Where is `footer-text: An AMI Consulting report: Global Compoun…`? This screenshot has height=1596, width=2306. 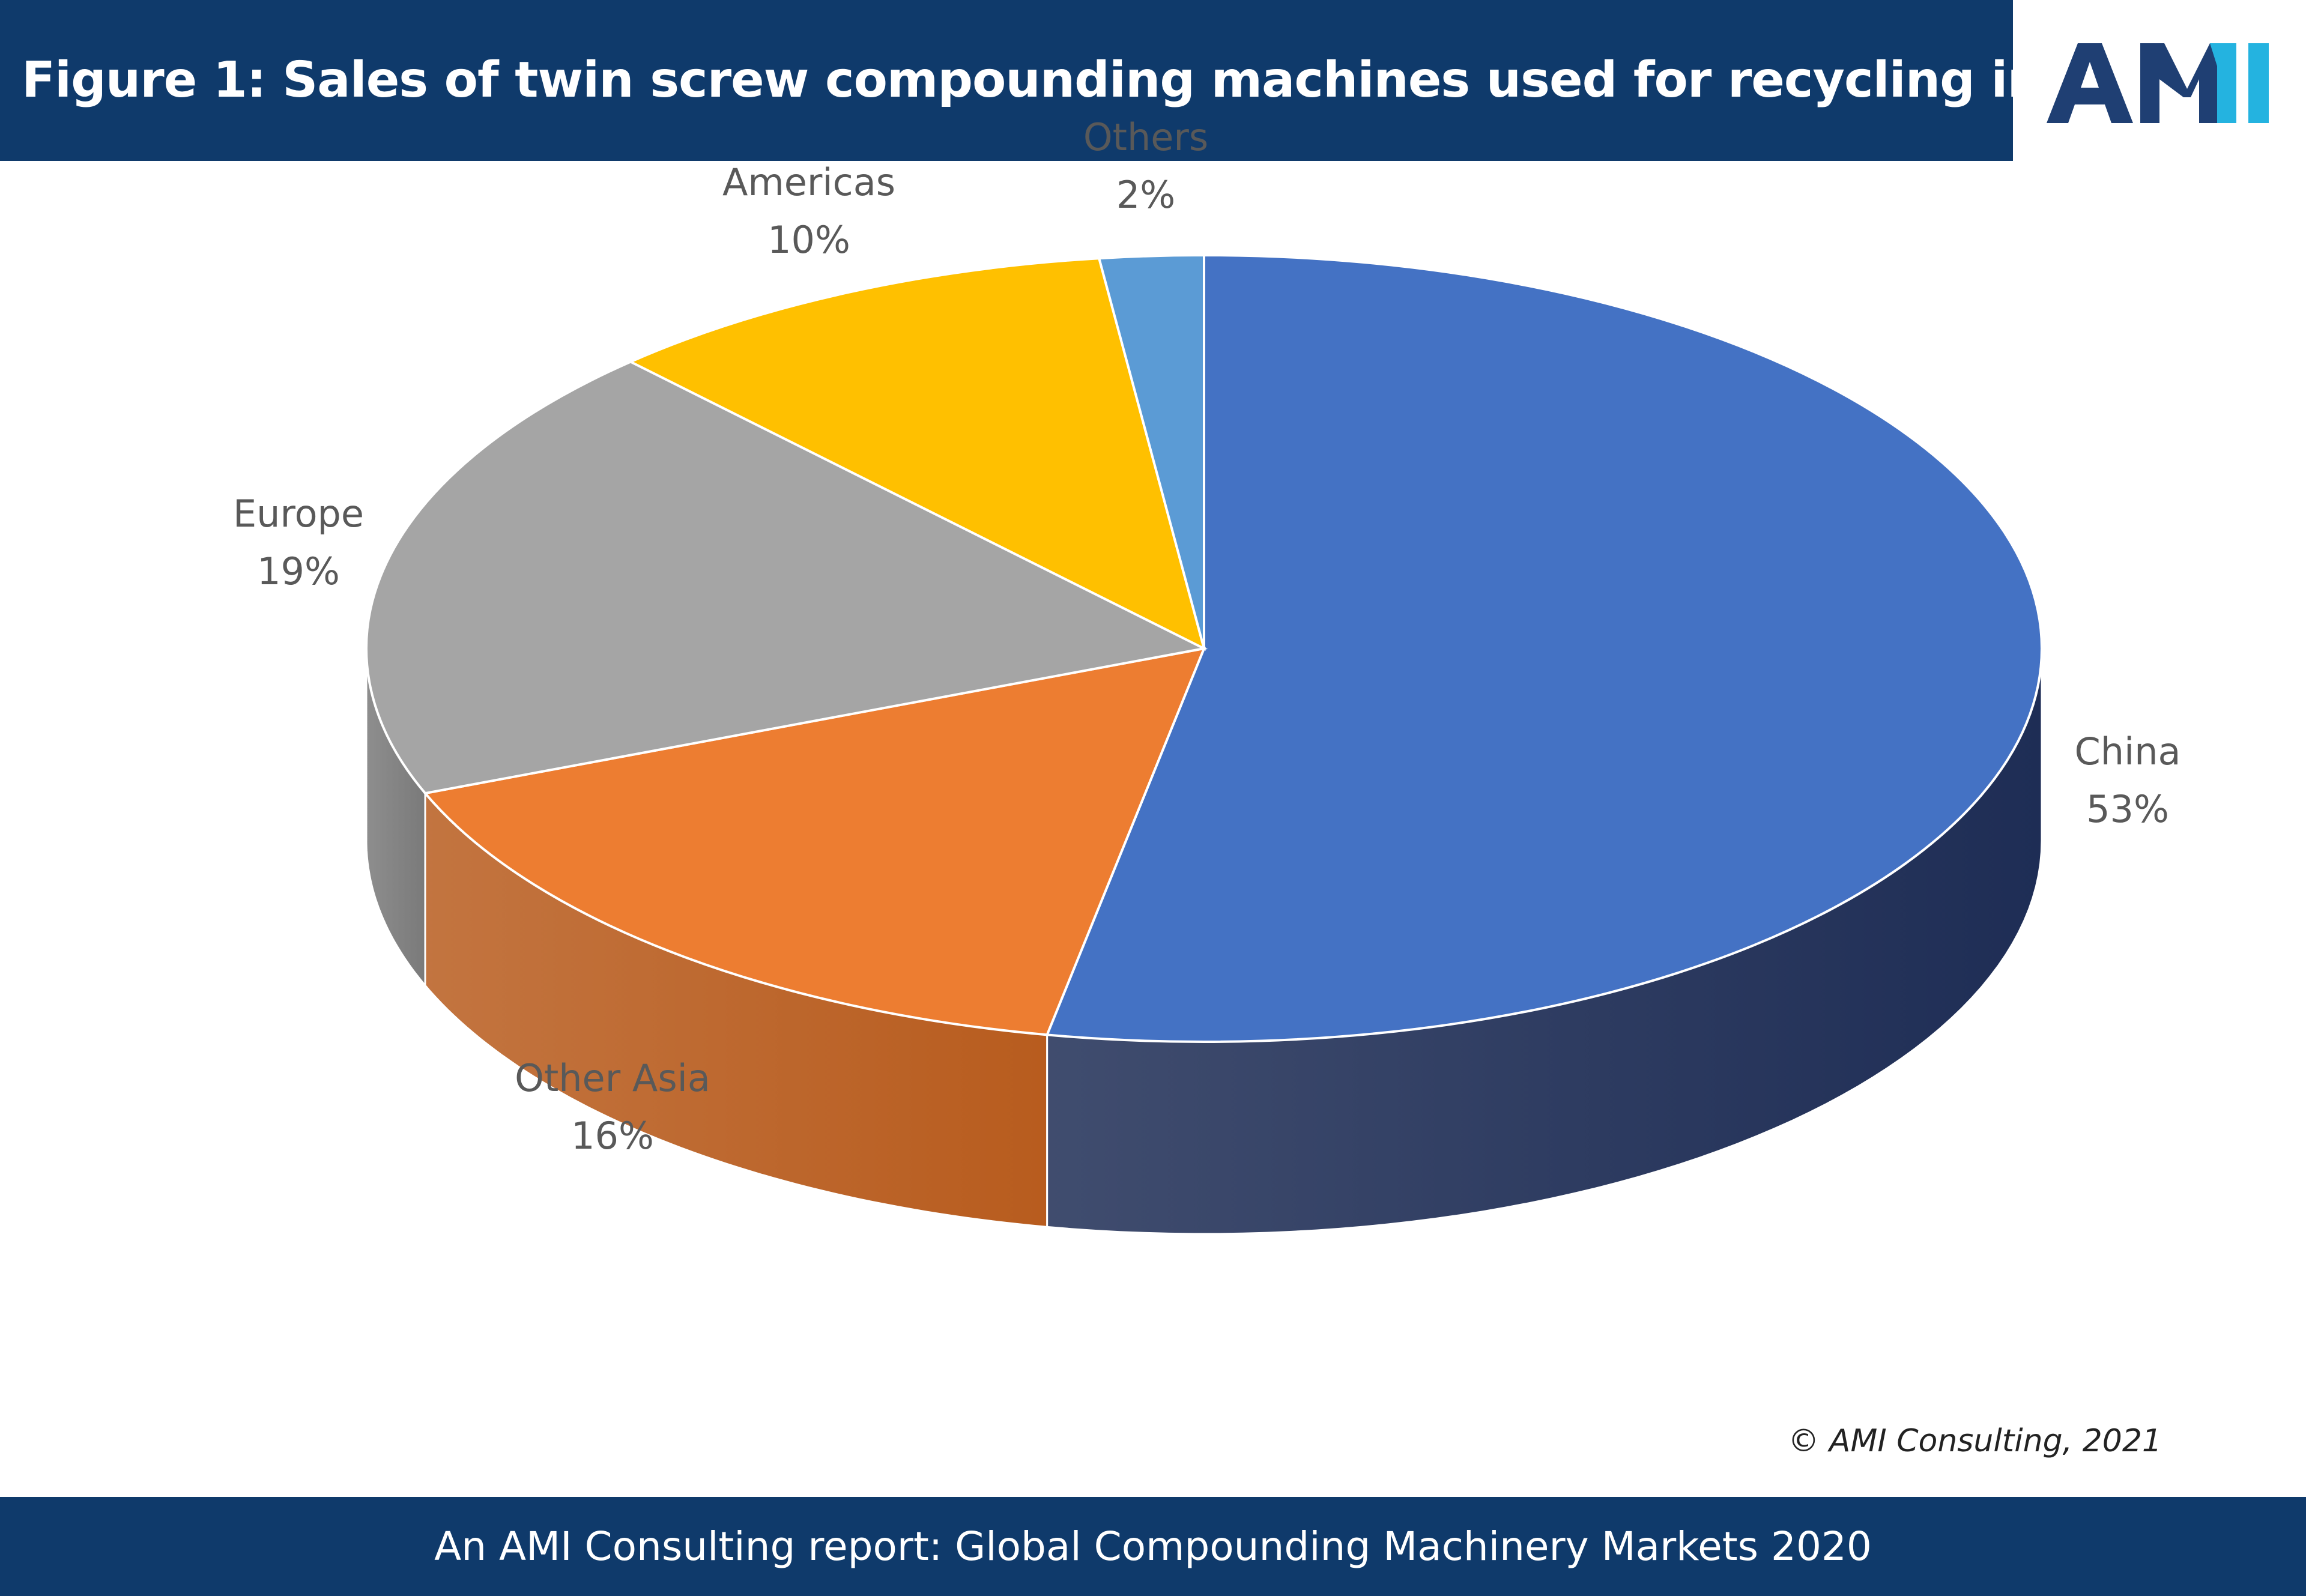 footer-text: An AMI Consulting report: Global Compoun… is located at coordinates (1153, 1546).